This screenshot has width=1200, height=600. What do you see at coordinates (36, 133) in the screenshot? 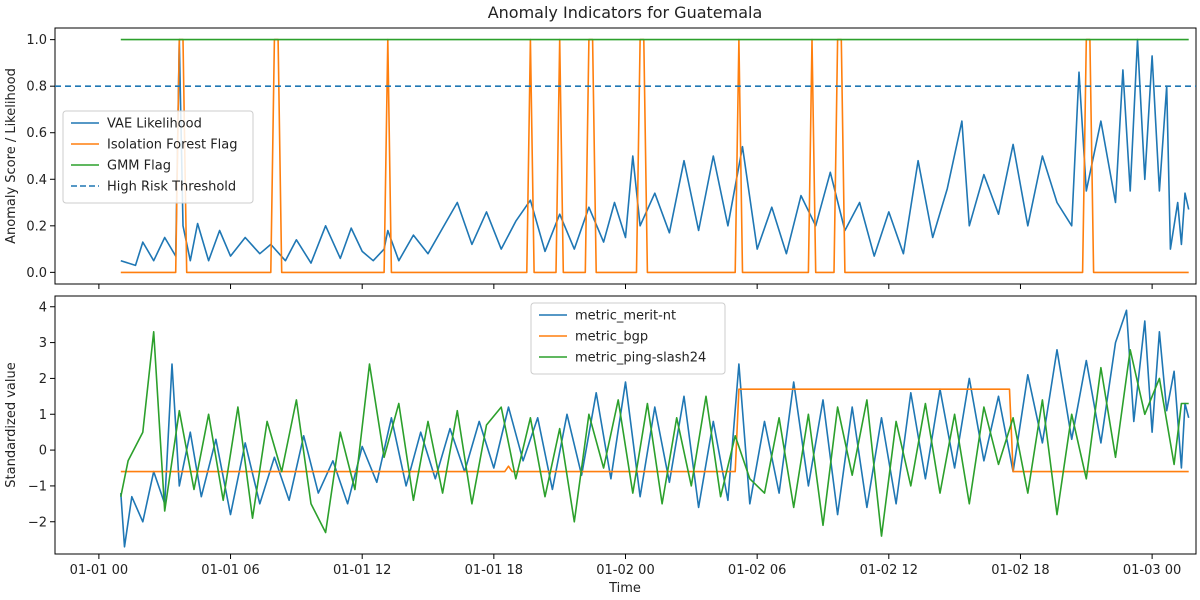
I see `top-y-tick-label: 0.6` at bounding box center [36, 133].